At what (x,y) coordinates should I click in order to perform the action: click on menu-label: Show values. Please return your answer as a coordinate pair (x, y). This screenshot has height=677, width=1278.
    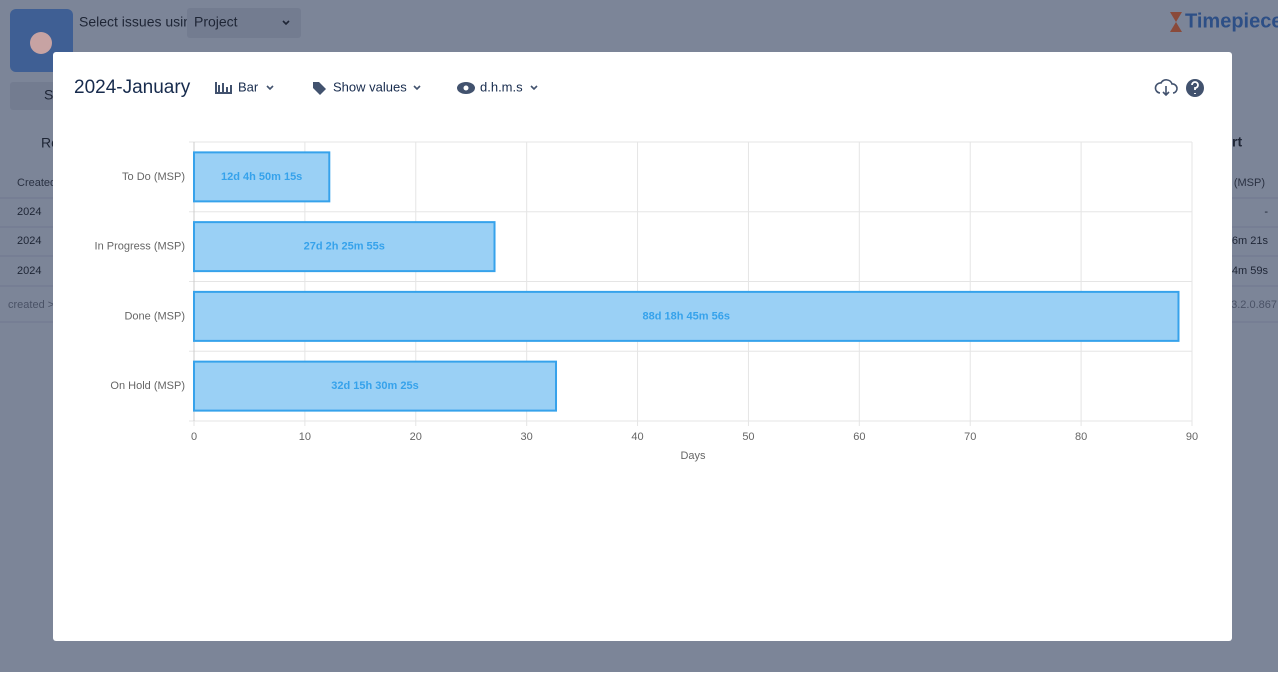
    Looking at the image, I should click on (370, 86).